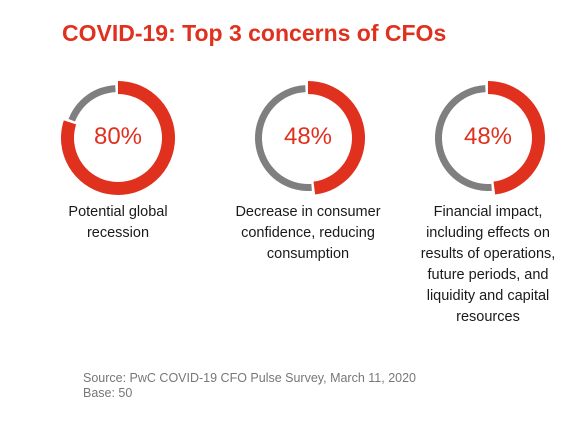 The image size is (581, 426). What do you see at coordinates (108, 393) in the screenshot?
I see `base-line: Base: 50` at bounding box center [108, 393].